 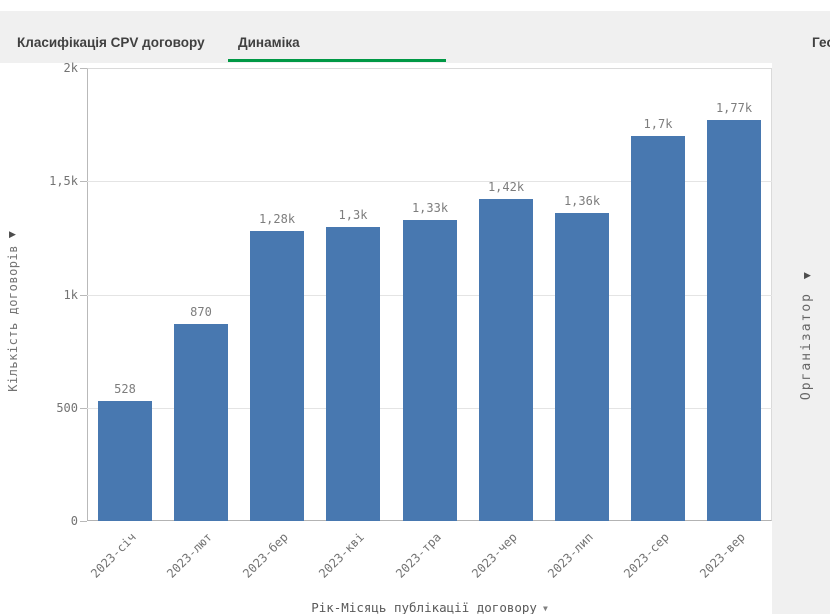 What do you see at coordinates (806, 346) in the screenshot?
I see `right-axis-title: Організатор` at bounding box center [806, 346].